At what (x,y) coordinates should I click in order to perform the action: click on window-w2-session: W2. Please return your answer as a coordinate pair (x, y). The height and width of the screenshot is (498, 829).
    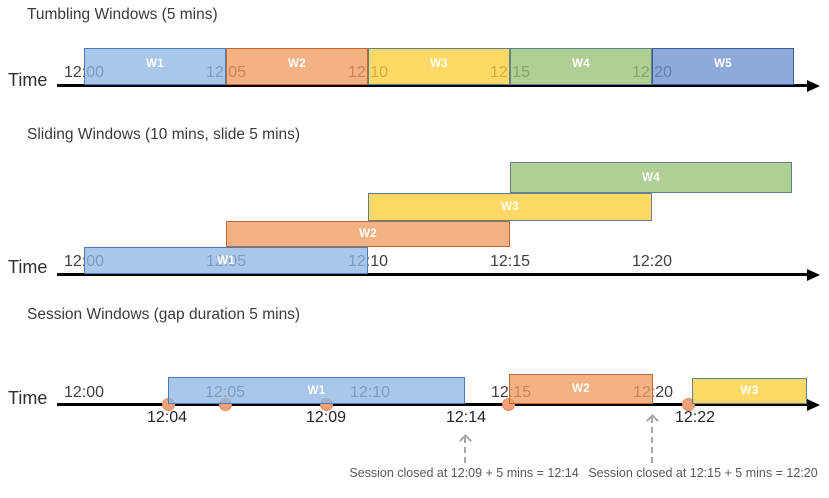
    Looking at the image, I should click on (581, 389).